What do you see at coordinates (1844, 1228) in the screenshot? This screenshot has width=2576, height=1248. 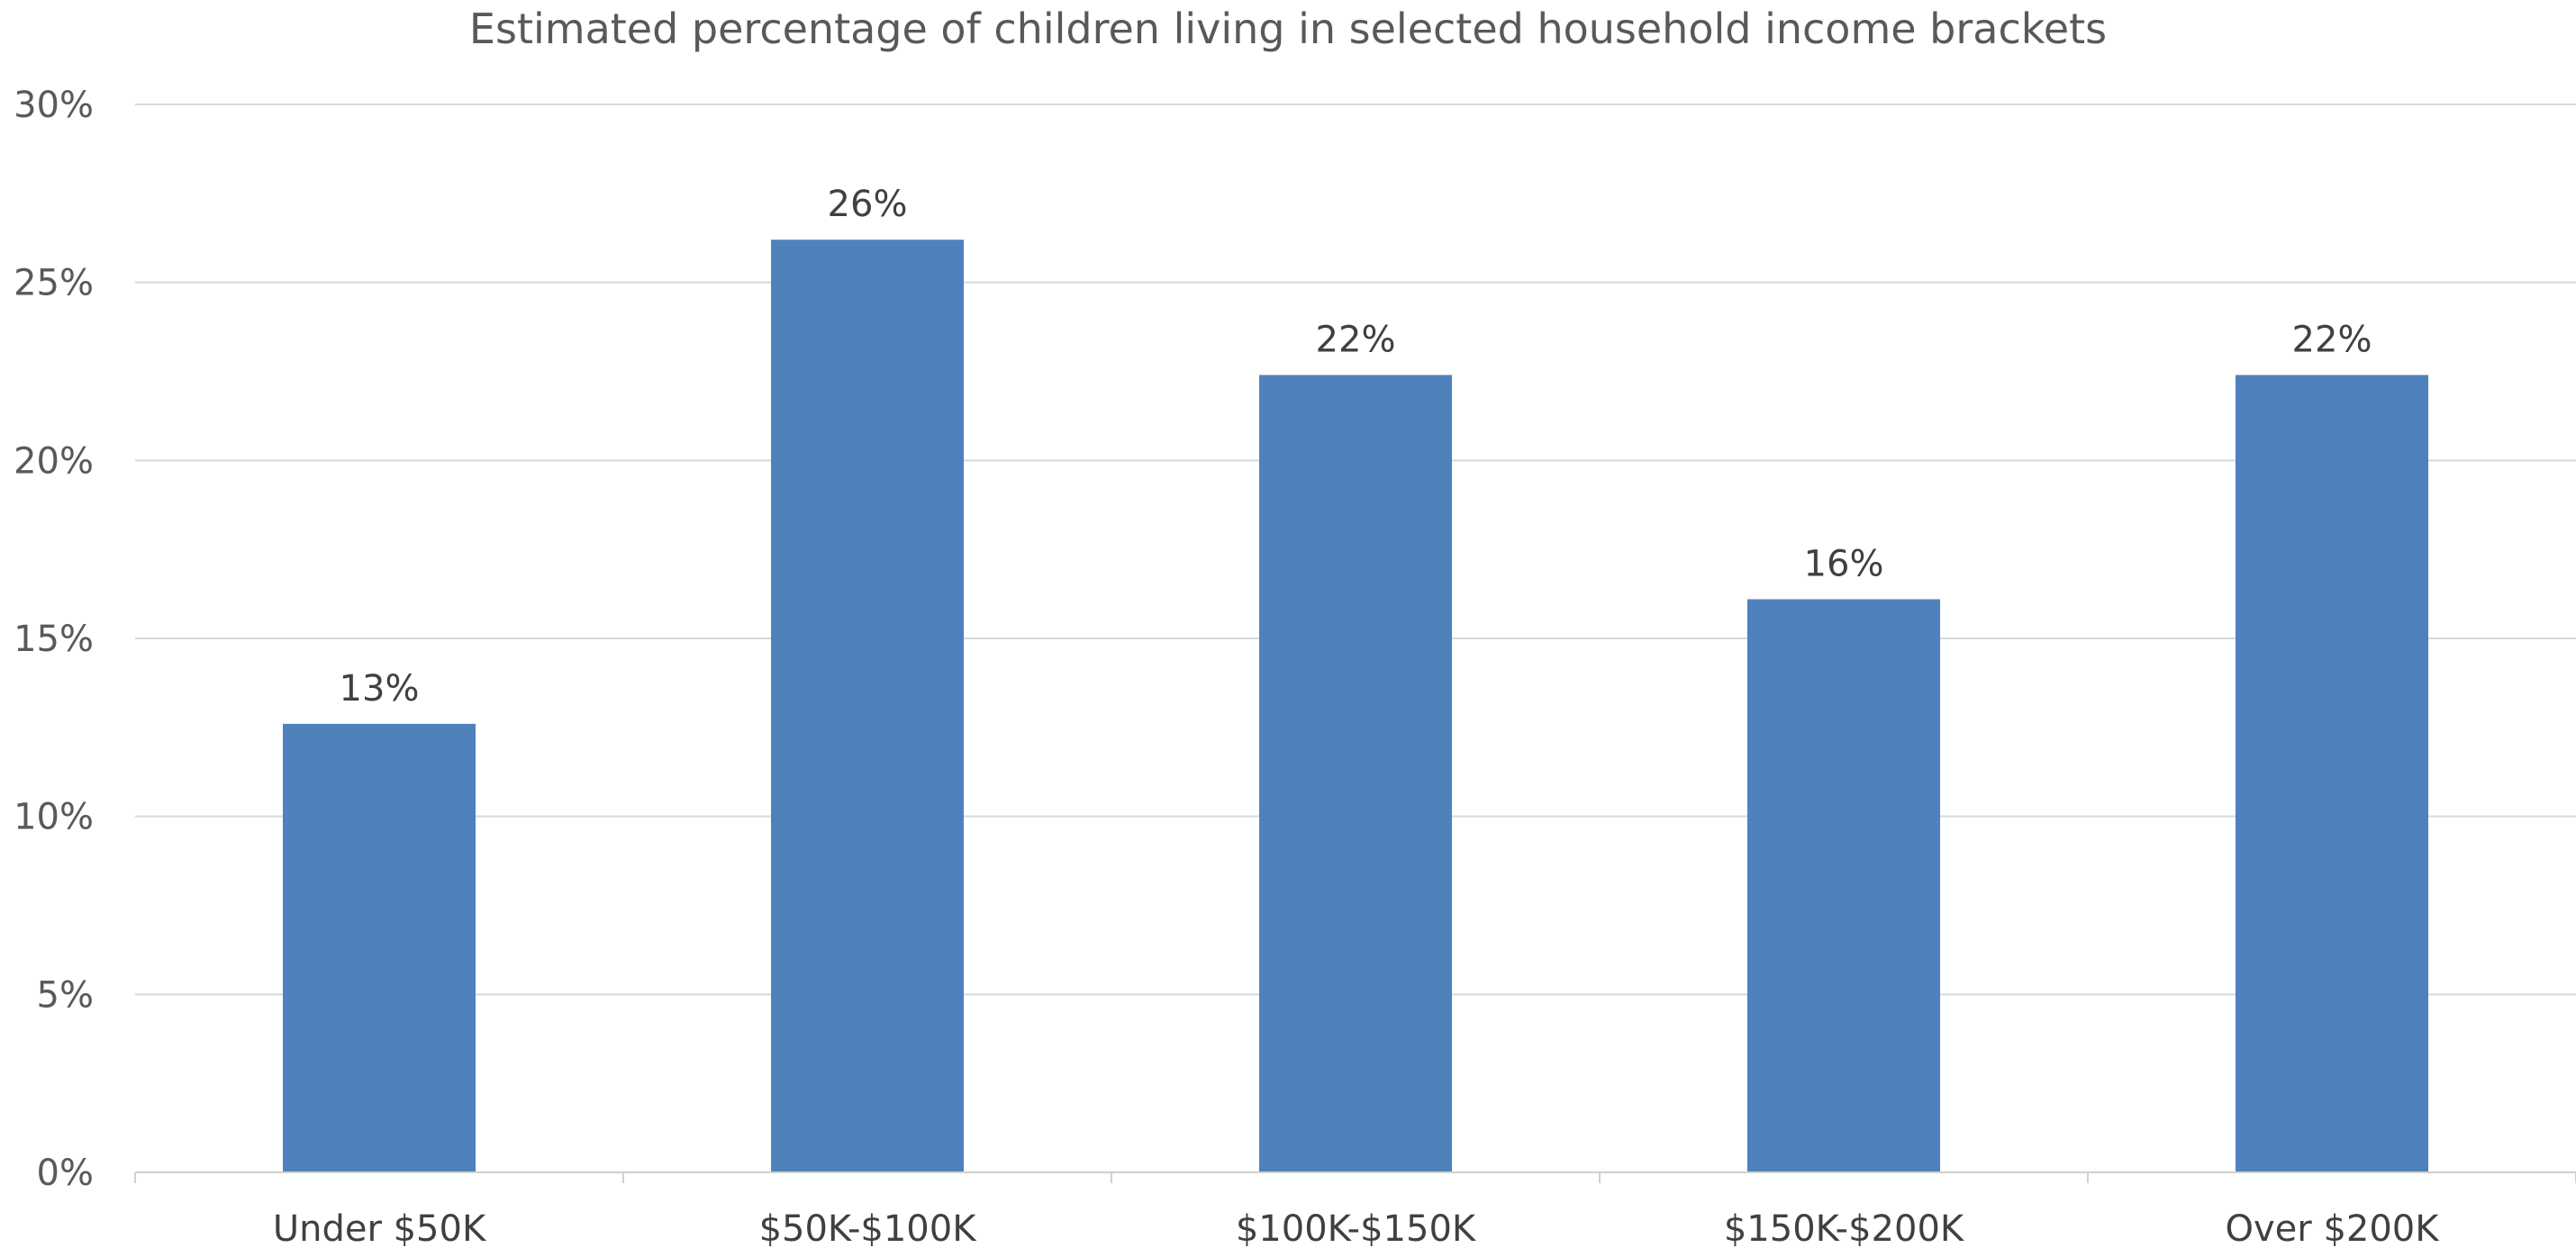 I see `x-category-label: $150K-$200K` at bounding box center [1844, 1228].